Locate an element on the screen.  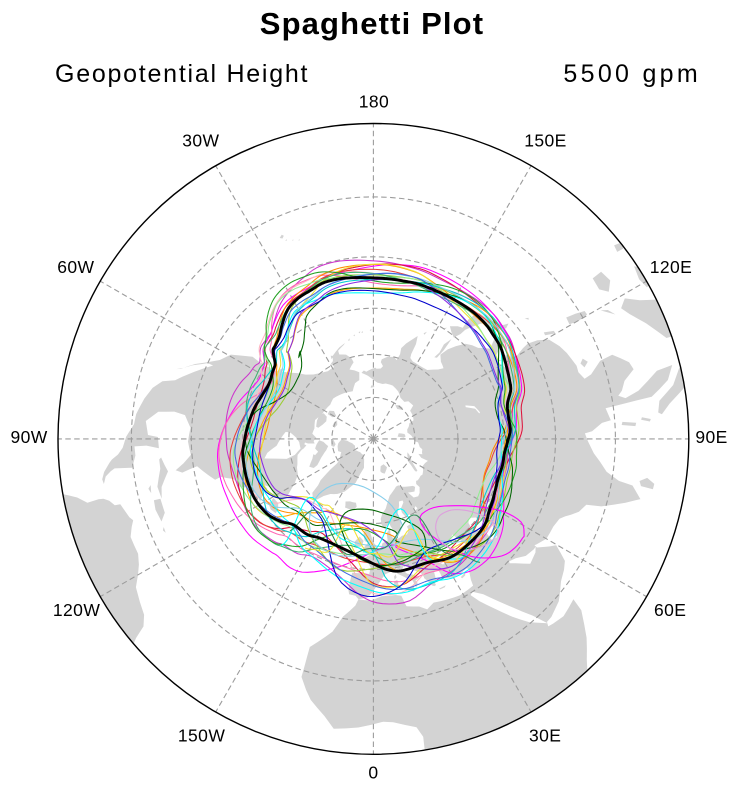
svg-text: 120E is located at coordinates (671, 267).